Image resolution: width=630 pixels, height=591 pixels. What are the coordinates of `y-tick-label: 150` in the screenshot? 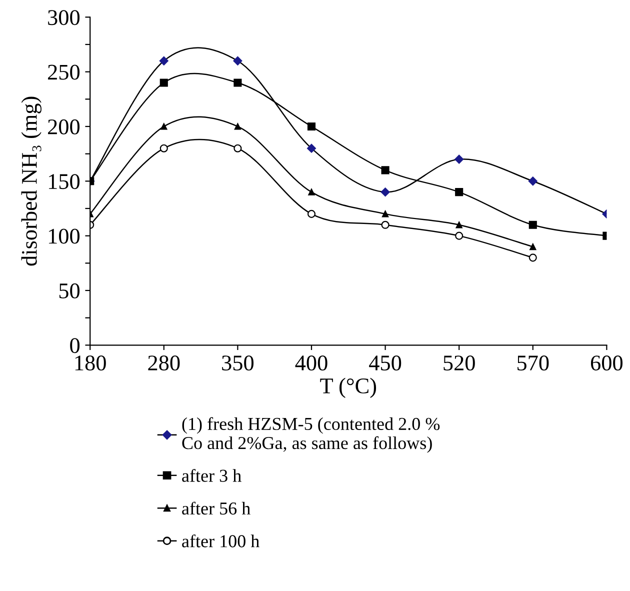 It's located at (64, 182).